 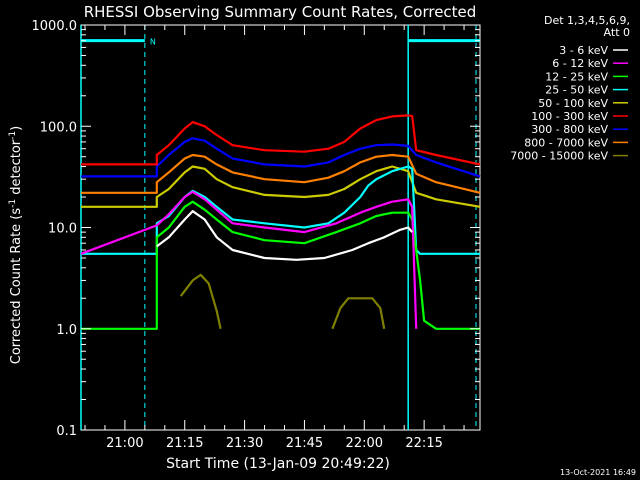 I want to click on legend-header: Det 1,3,4,5,6,9,, so click(x=587, y=20).